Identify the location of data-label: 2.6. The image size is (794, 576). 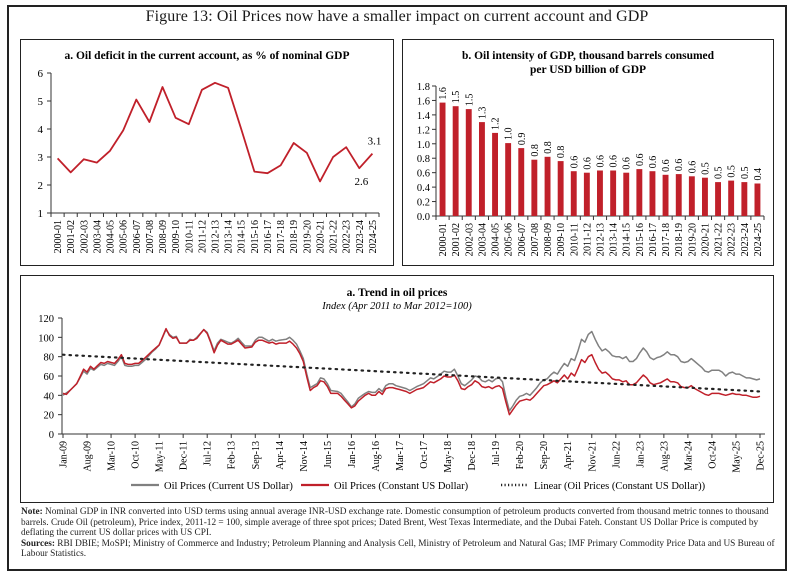
(361, 182).